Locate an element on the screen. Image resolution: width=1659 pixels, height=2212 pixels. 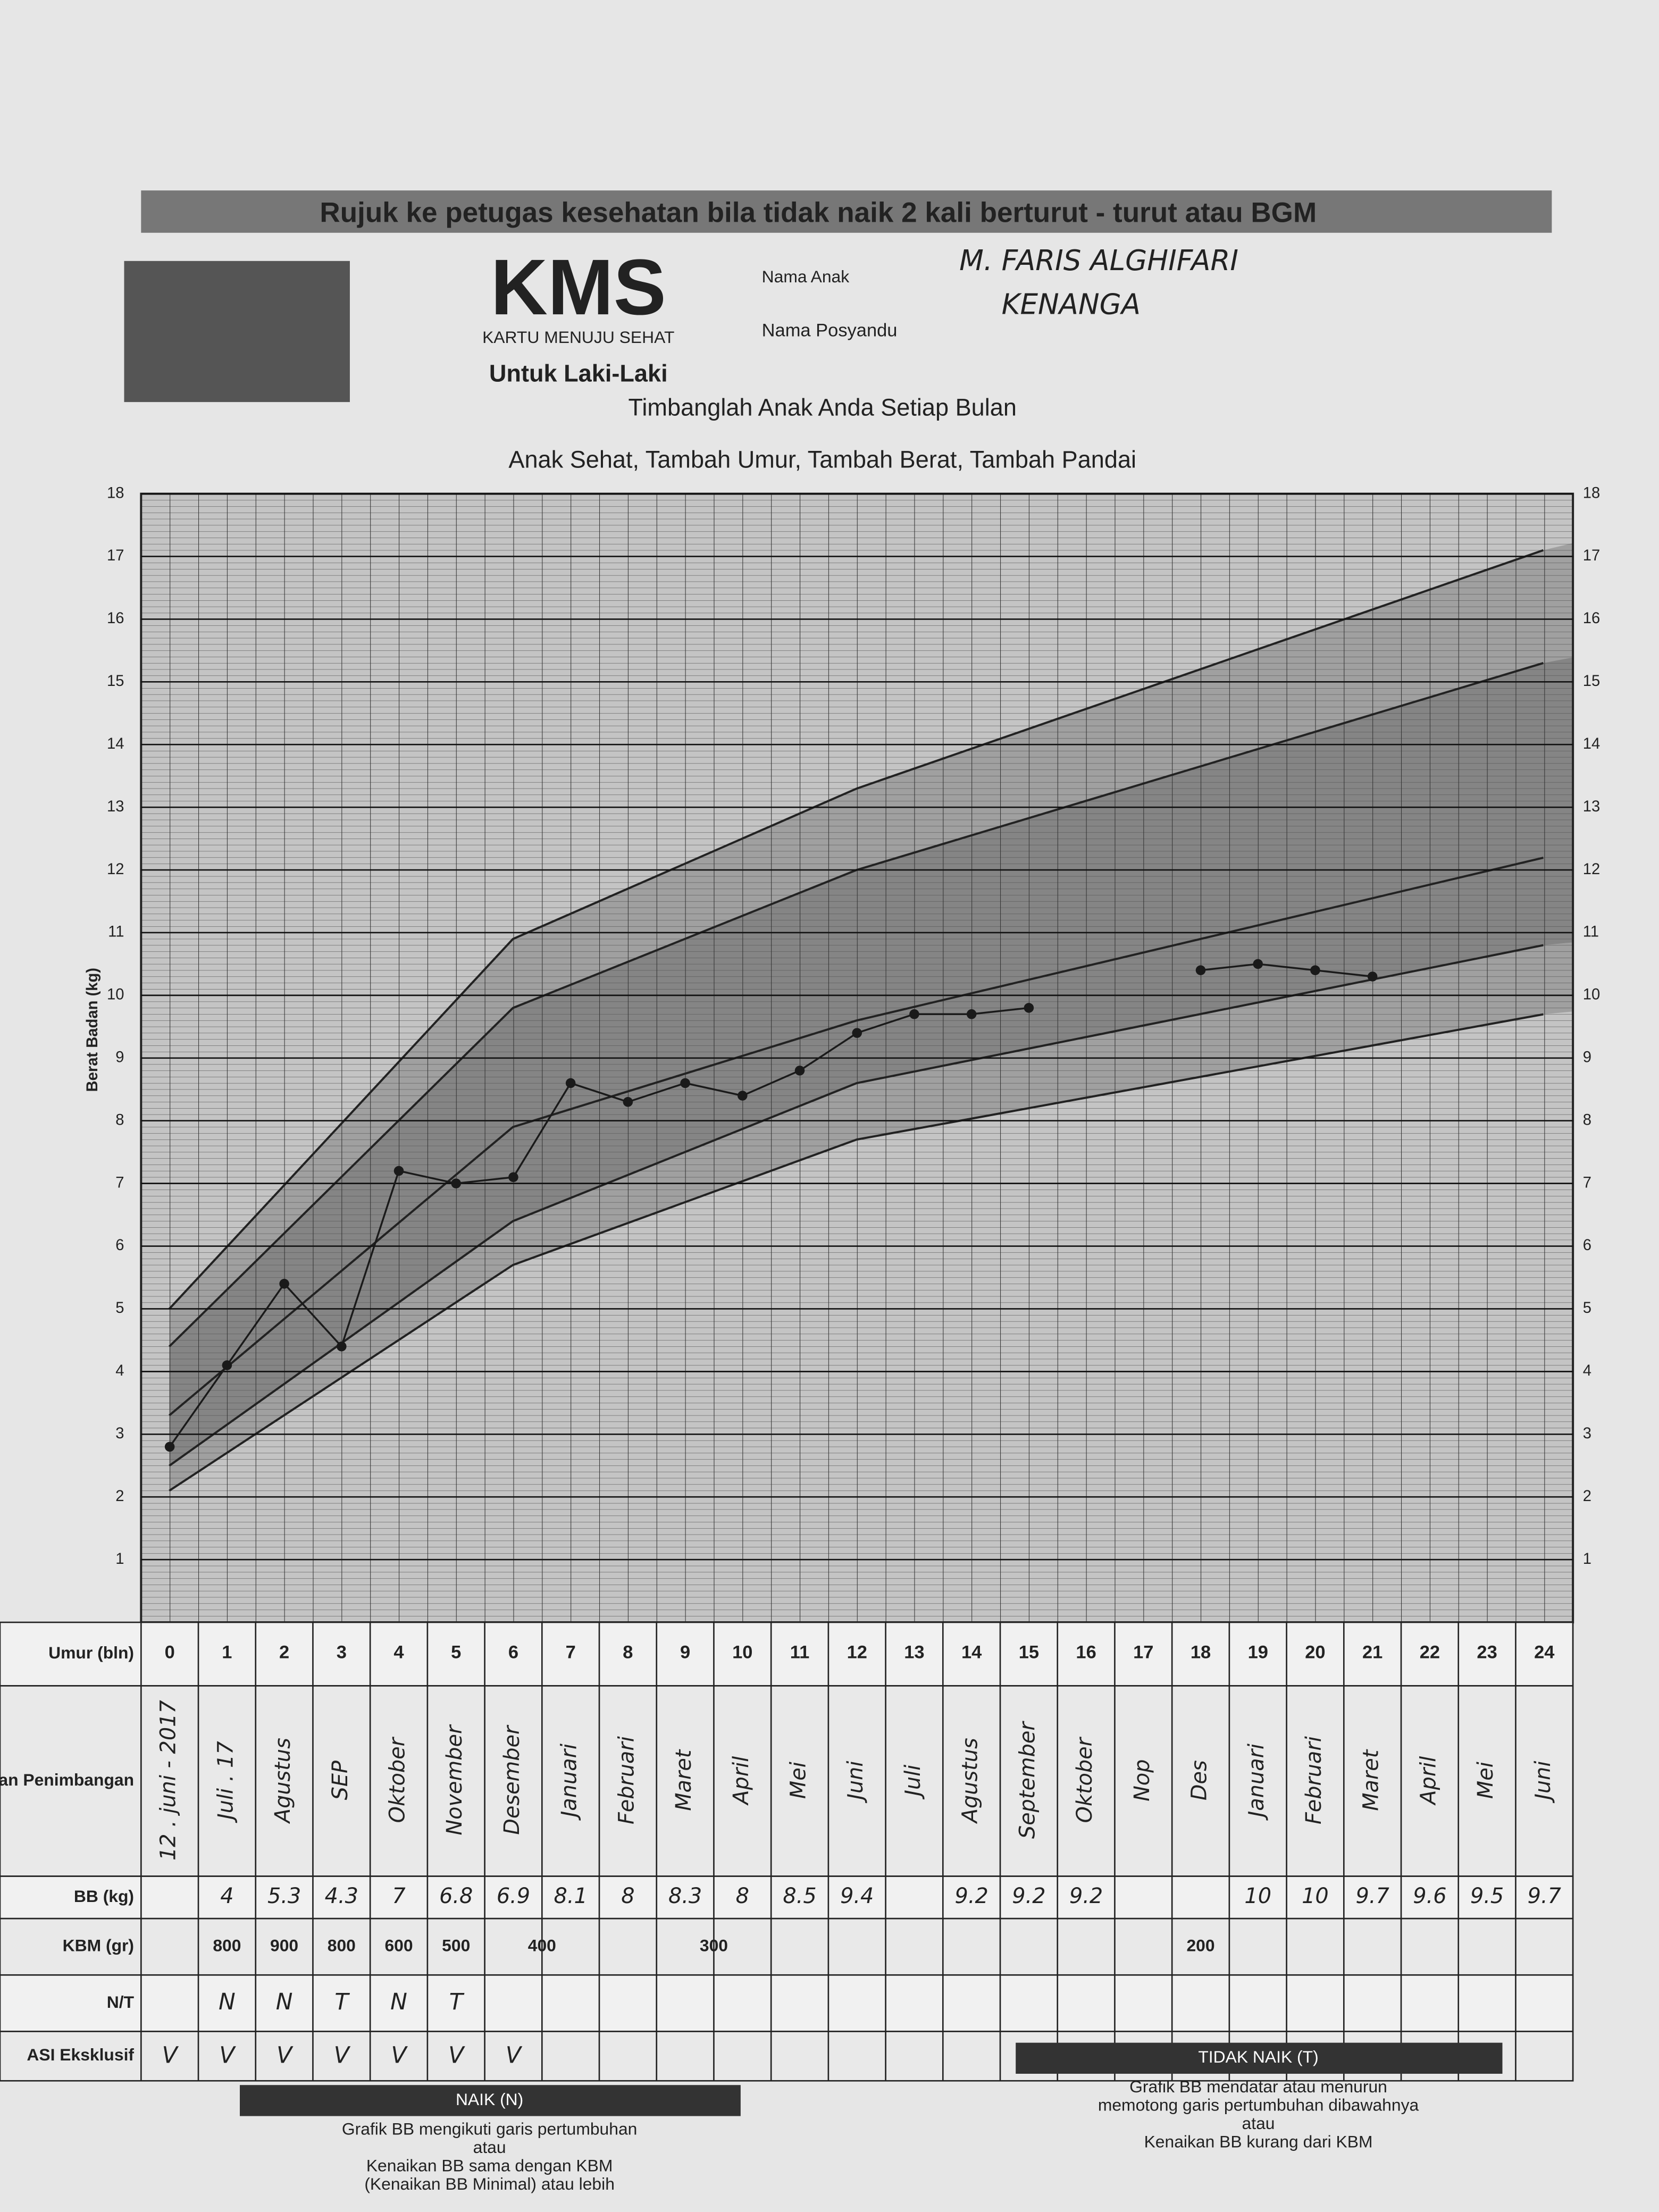
umur: 18 is located at coordinates (1201, 1652).